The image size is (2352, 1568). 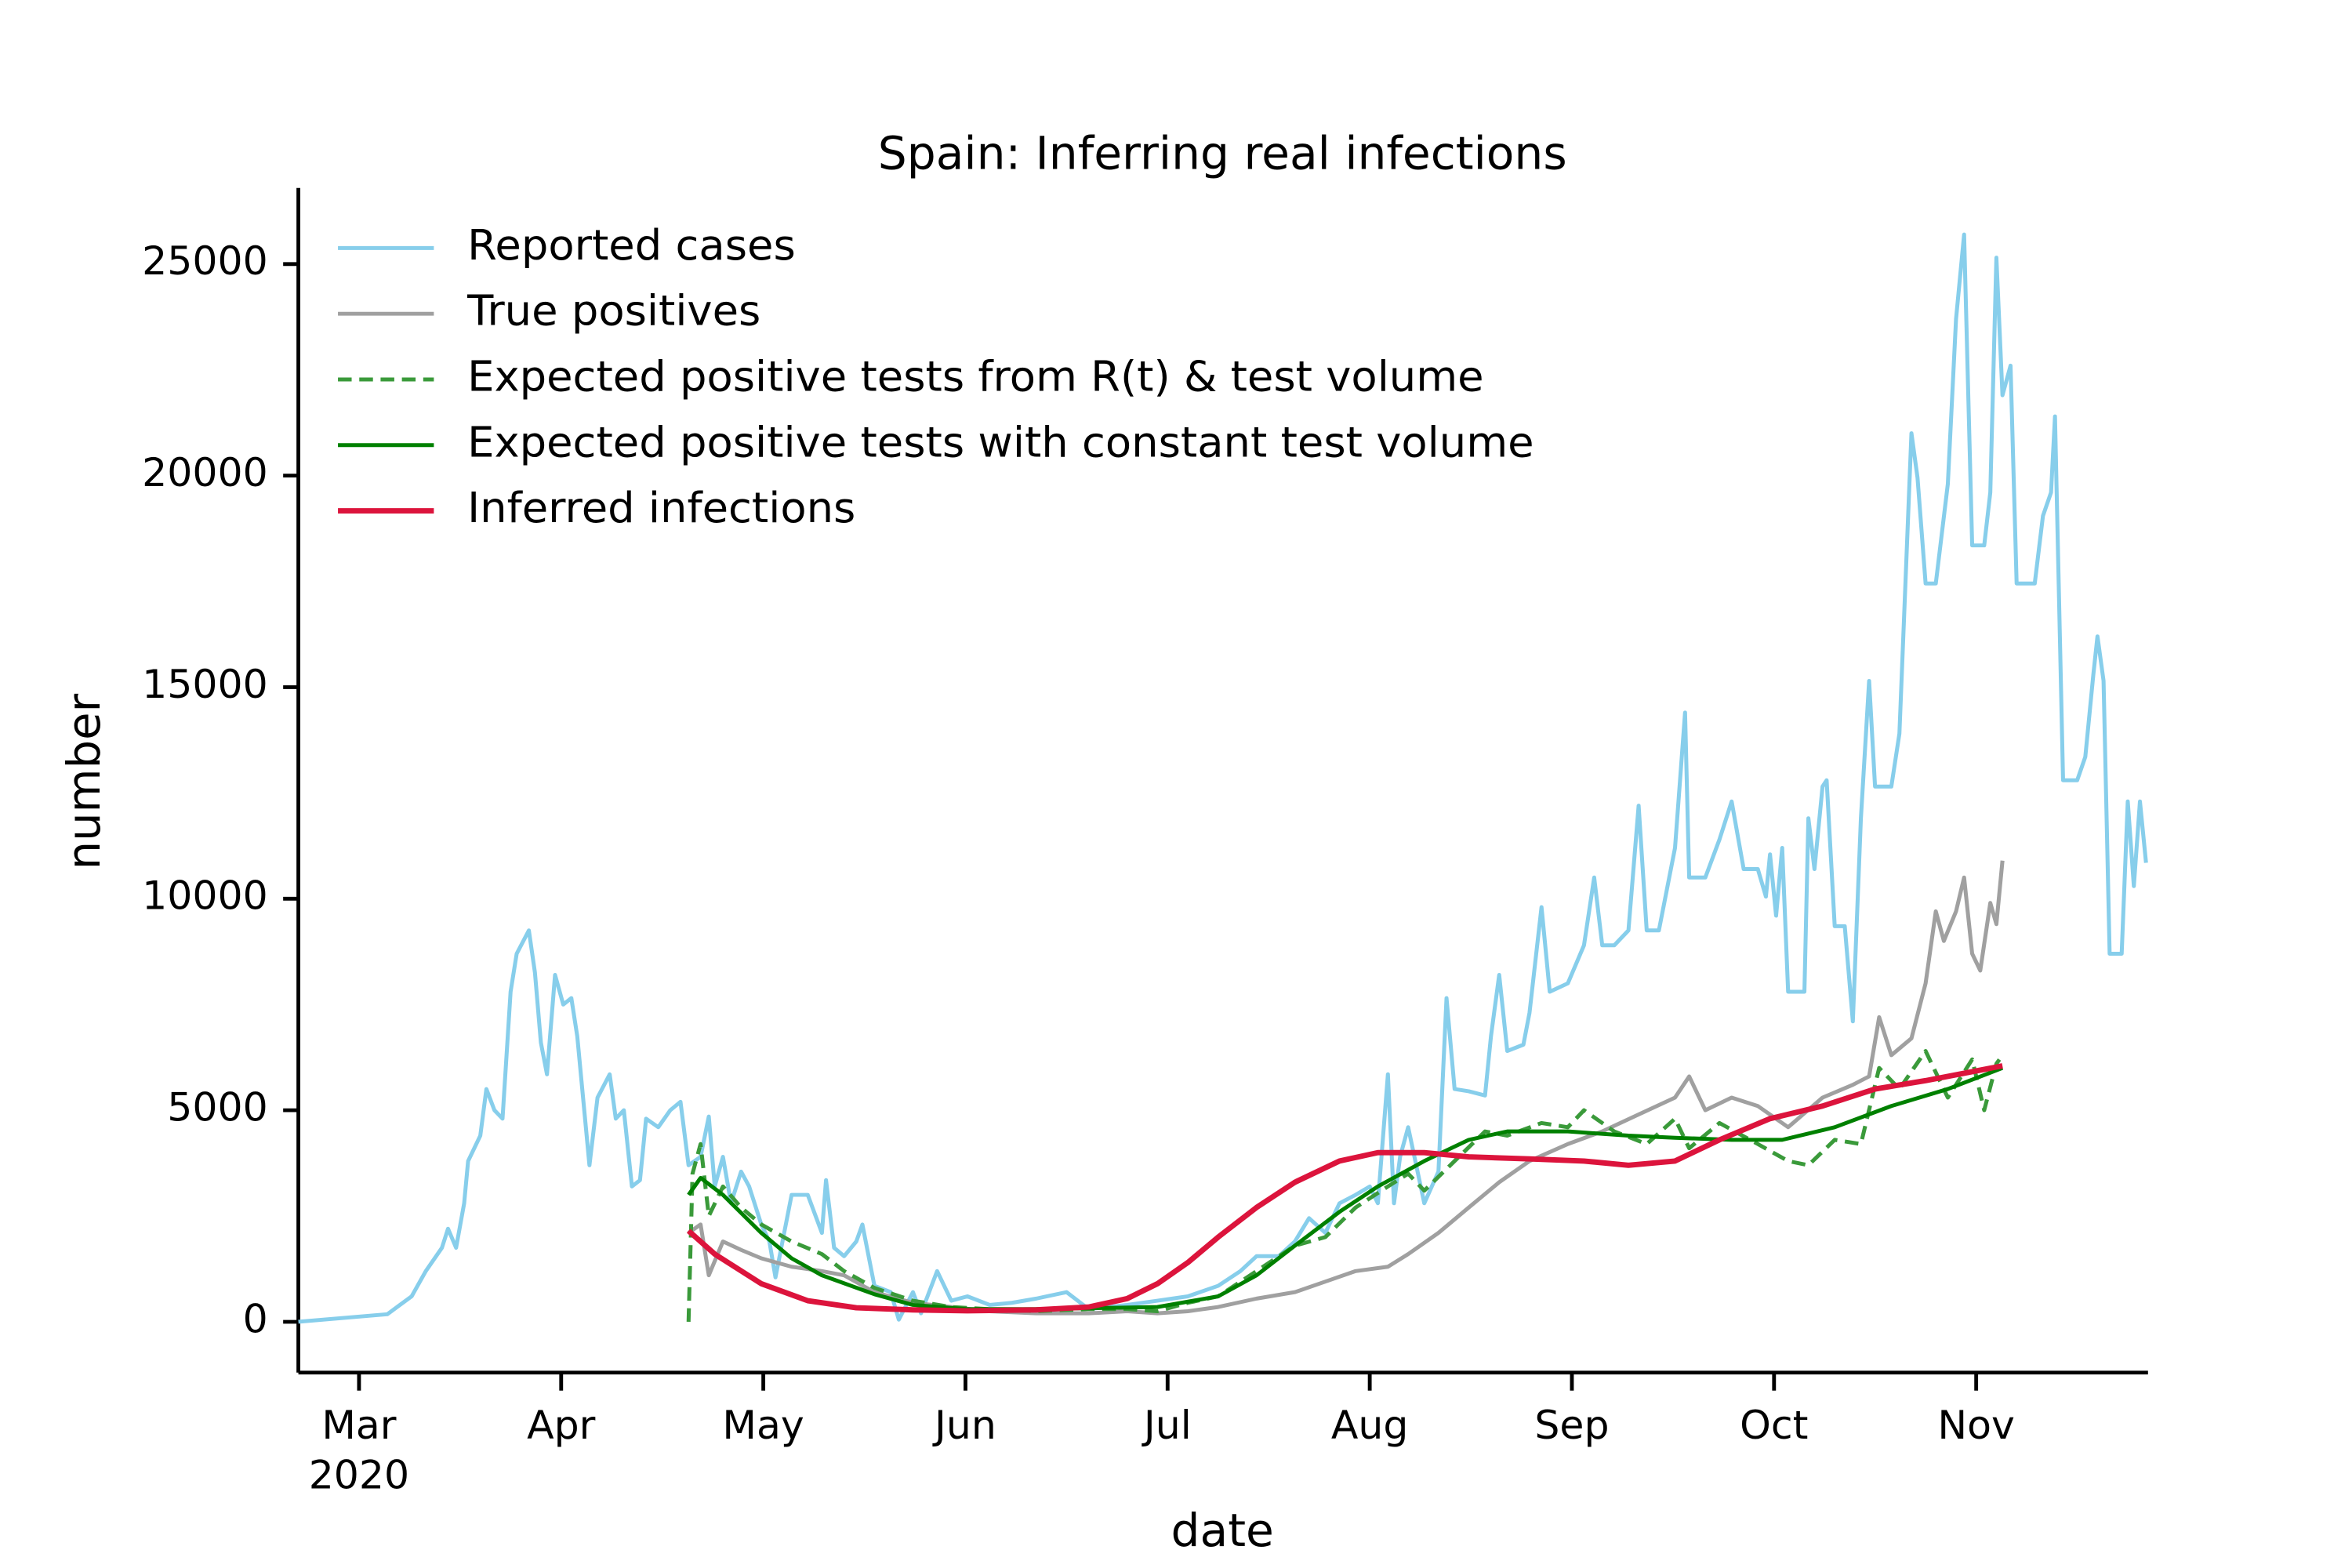 What do you see at coordinates (1571, 1425) in the screenshot?
I see `x-tick-label: Sep` at bounding box center [1571, 1425].